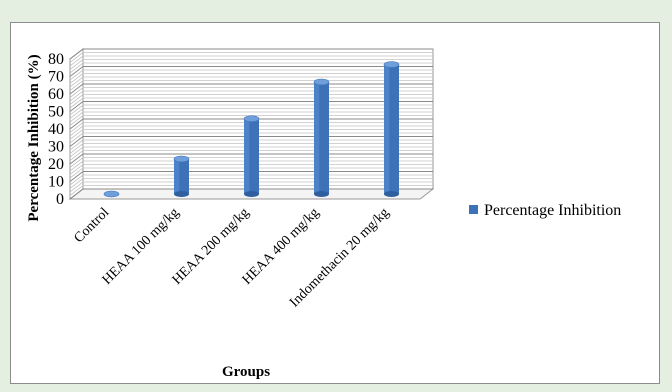 Image resolution: width=672 pixels, height=392 pixels. Describe the element at coordinates (211, 246) in the screenshot. I see `x-category-label: HEAA 200 mg/kg` at that location.